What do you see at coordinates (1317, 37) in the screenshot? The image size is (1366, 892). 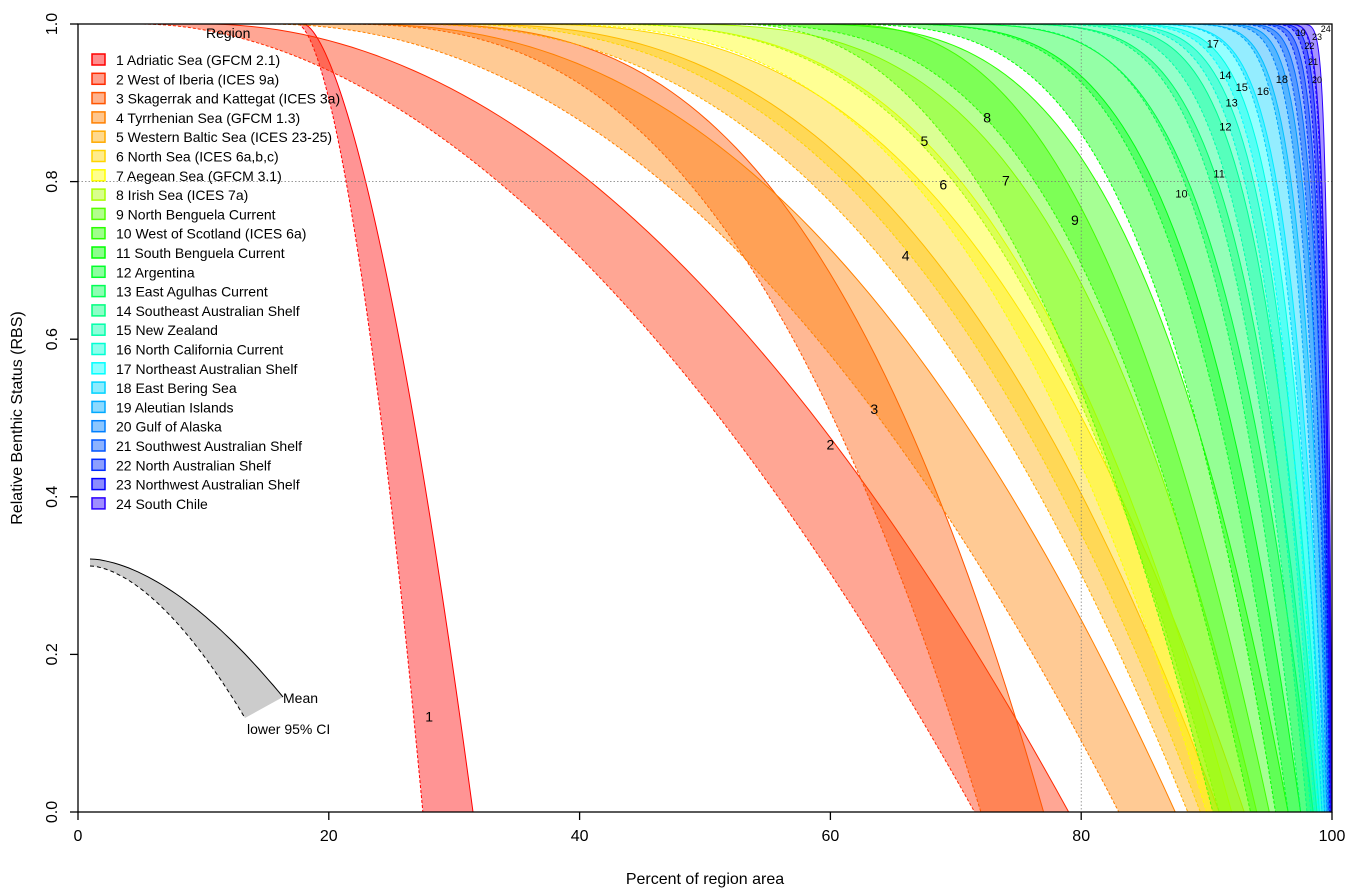 I see `series-label-23: 23` at bounding box center [1317, 37].